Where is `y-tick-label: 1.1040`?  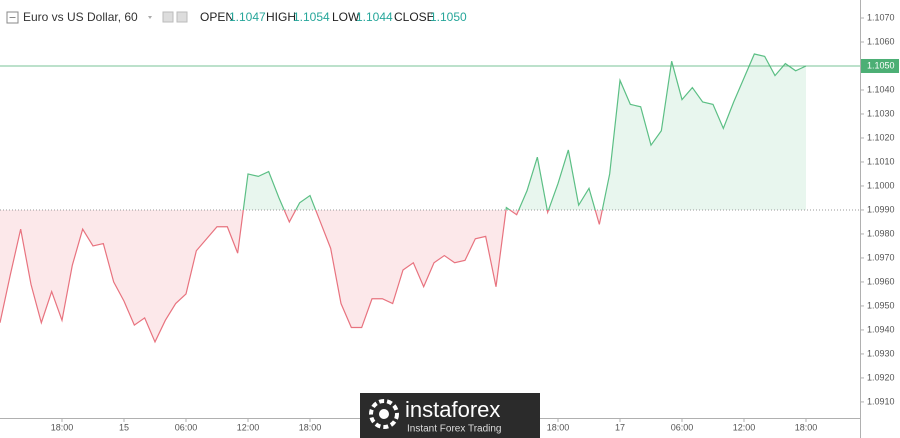
y-tick-label: 1.1040 is located at coordinates (881, 89).